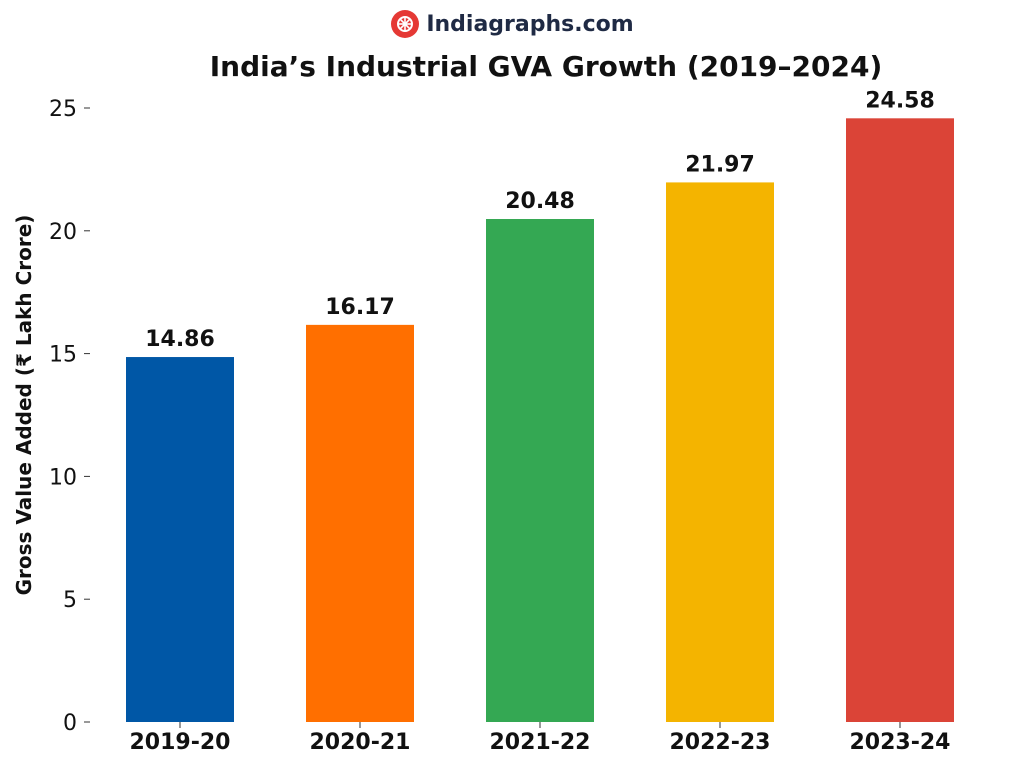 This screenshot has height=766, width=1024. Describe the element at coordinates (405, 24) in the screenshot. I see `logo-icon` at that location.